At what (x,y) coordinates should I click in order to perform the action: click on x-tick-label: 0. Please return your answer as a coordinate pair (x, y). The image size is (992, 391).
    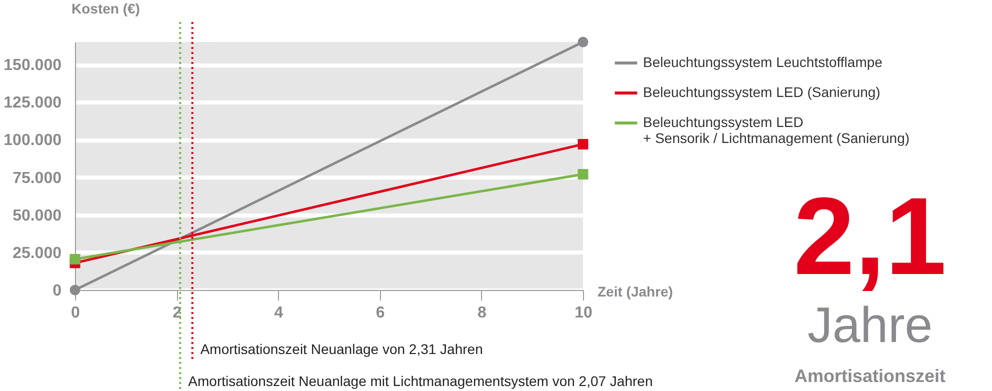
    Looking at the image, I should click on (75, 313).